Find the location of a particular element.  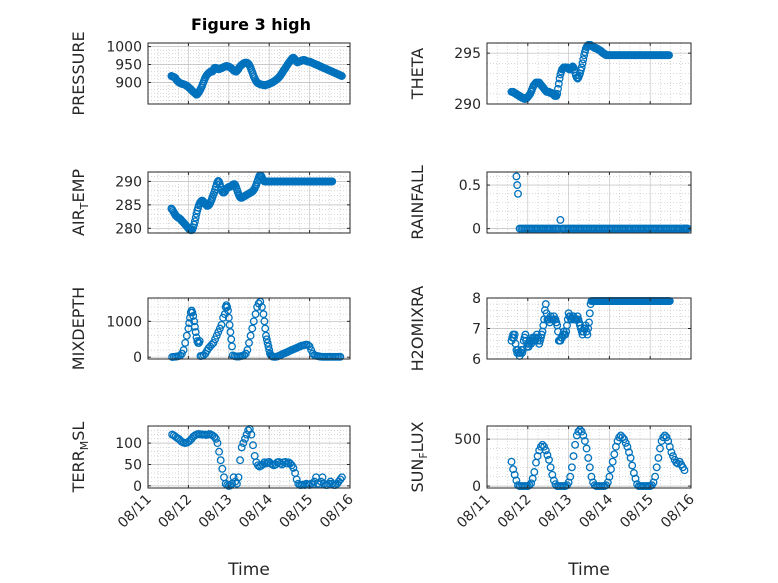

y-axis-label: TERRMSL is located at coordinates (80, 458).